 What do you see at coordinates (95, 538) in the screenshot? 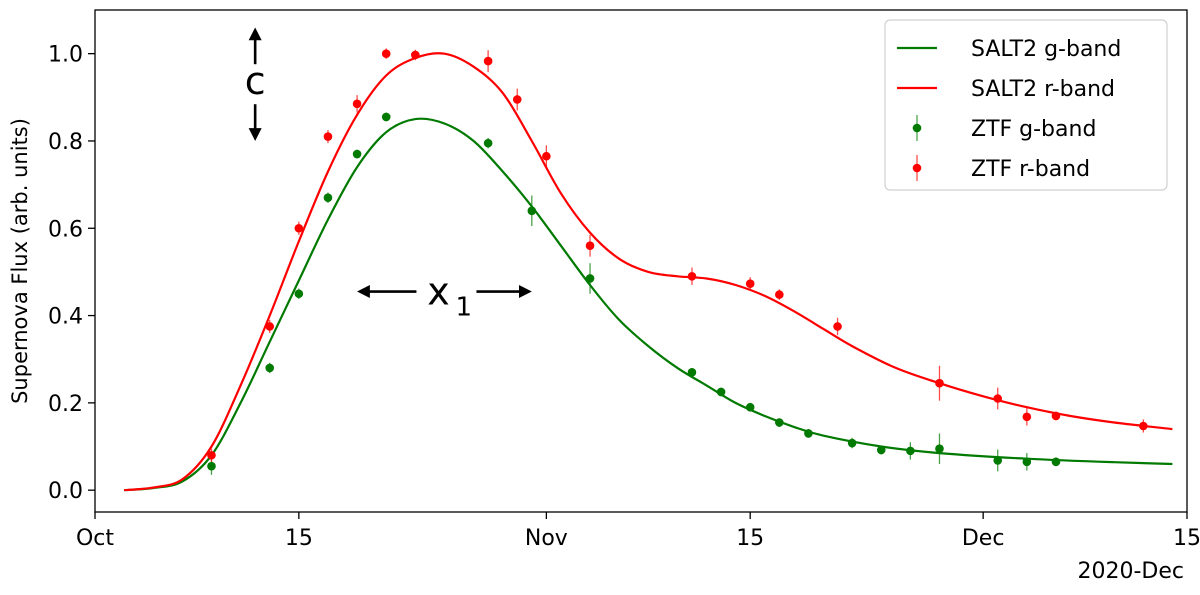
I see `x-tick-label-0: Oct` at bounding box center [95, 538].